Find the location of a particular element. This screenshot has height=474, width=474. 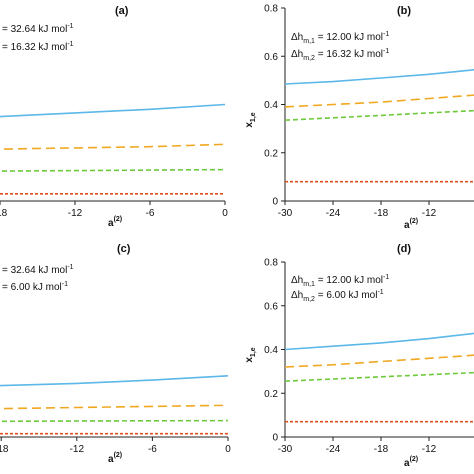

panel-label: (d) is located at coordinates (404, 249).